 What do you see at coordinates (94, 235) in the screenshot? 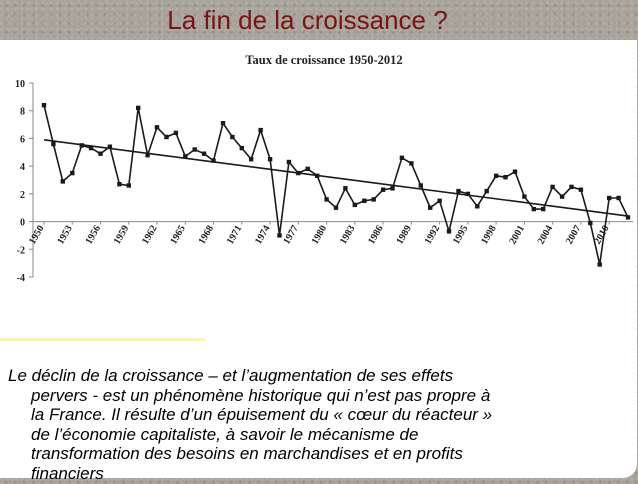
I see `x-tick-label: 1956` at bounding box center [94, 235].